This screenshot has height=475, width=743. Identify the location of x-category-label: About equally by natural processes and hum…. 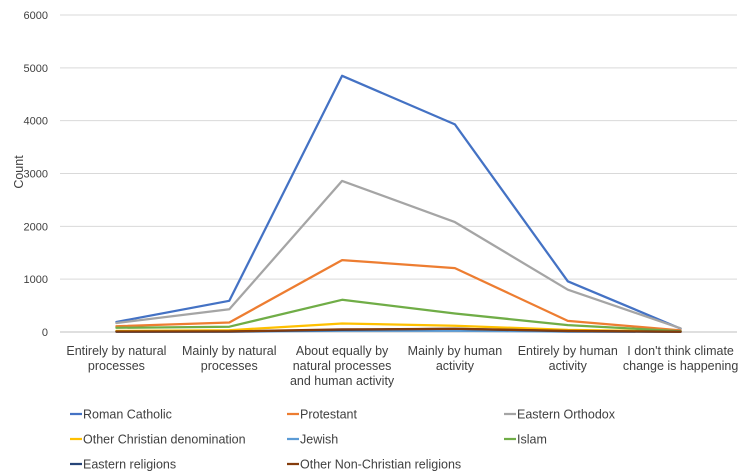
(342, 366).